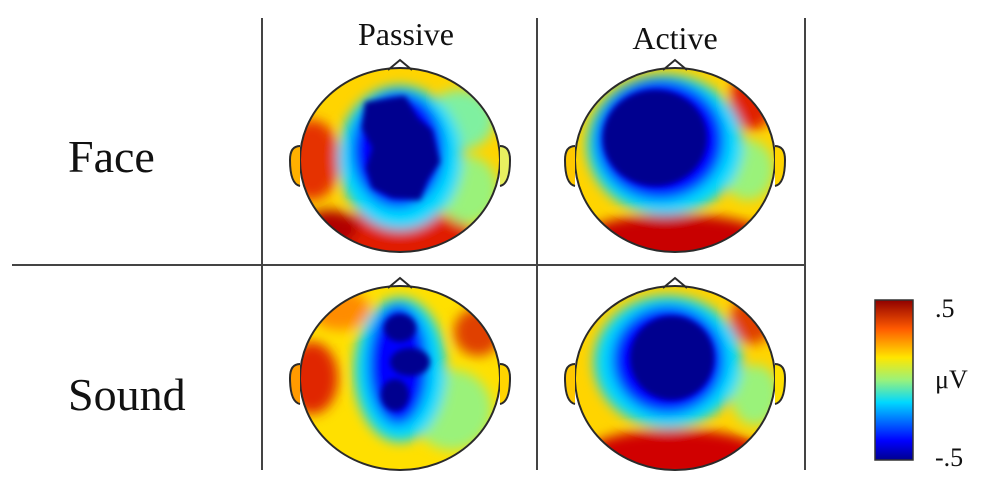  I want to click on topomap-face-active, so click(675, 155).